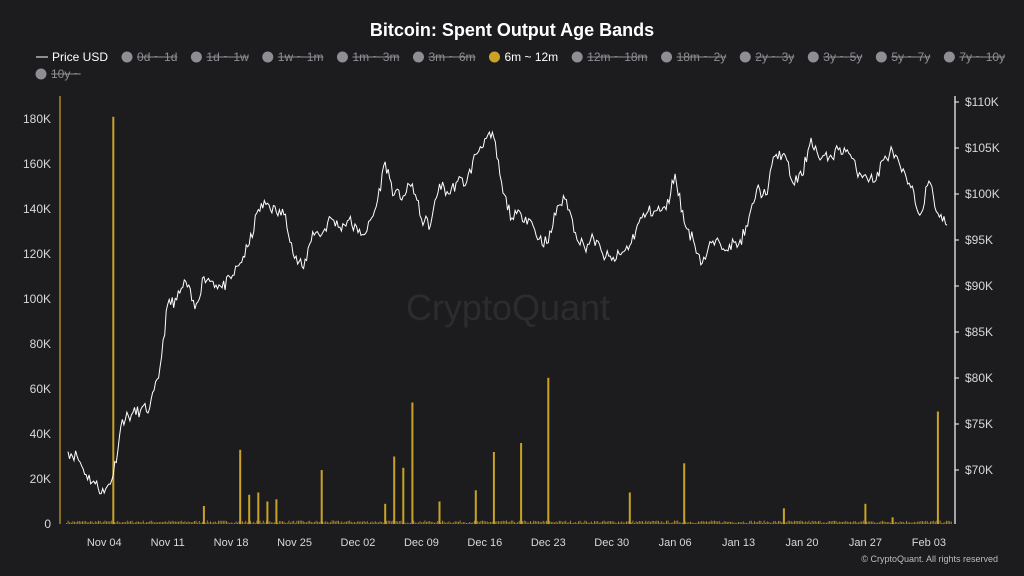  Describe the element at coordinates (104, 543) in the screenshot. I see `x-tick-label: Nov 04` at that location.